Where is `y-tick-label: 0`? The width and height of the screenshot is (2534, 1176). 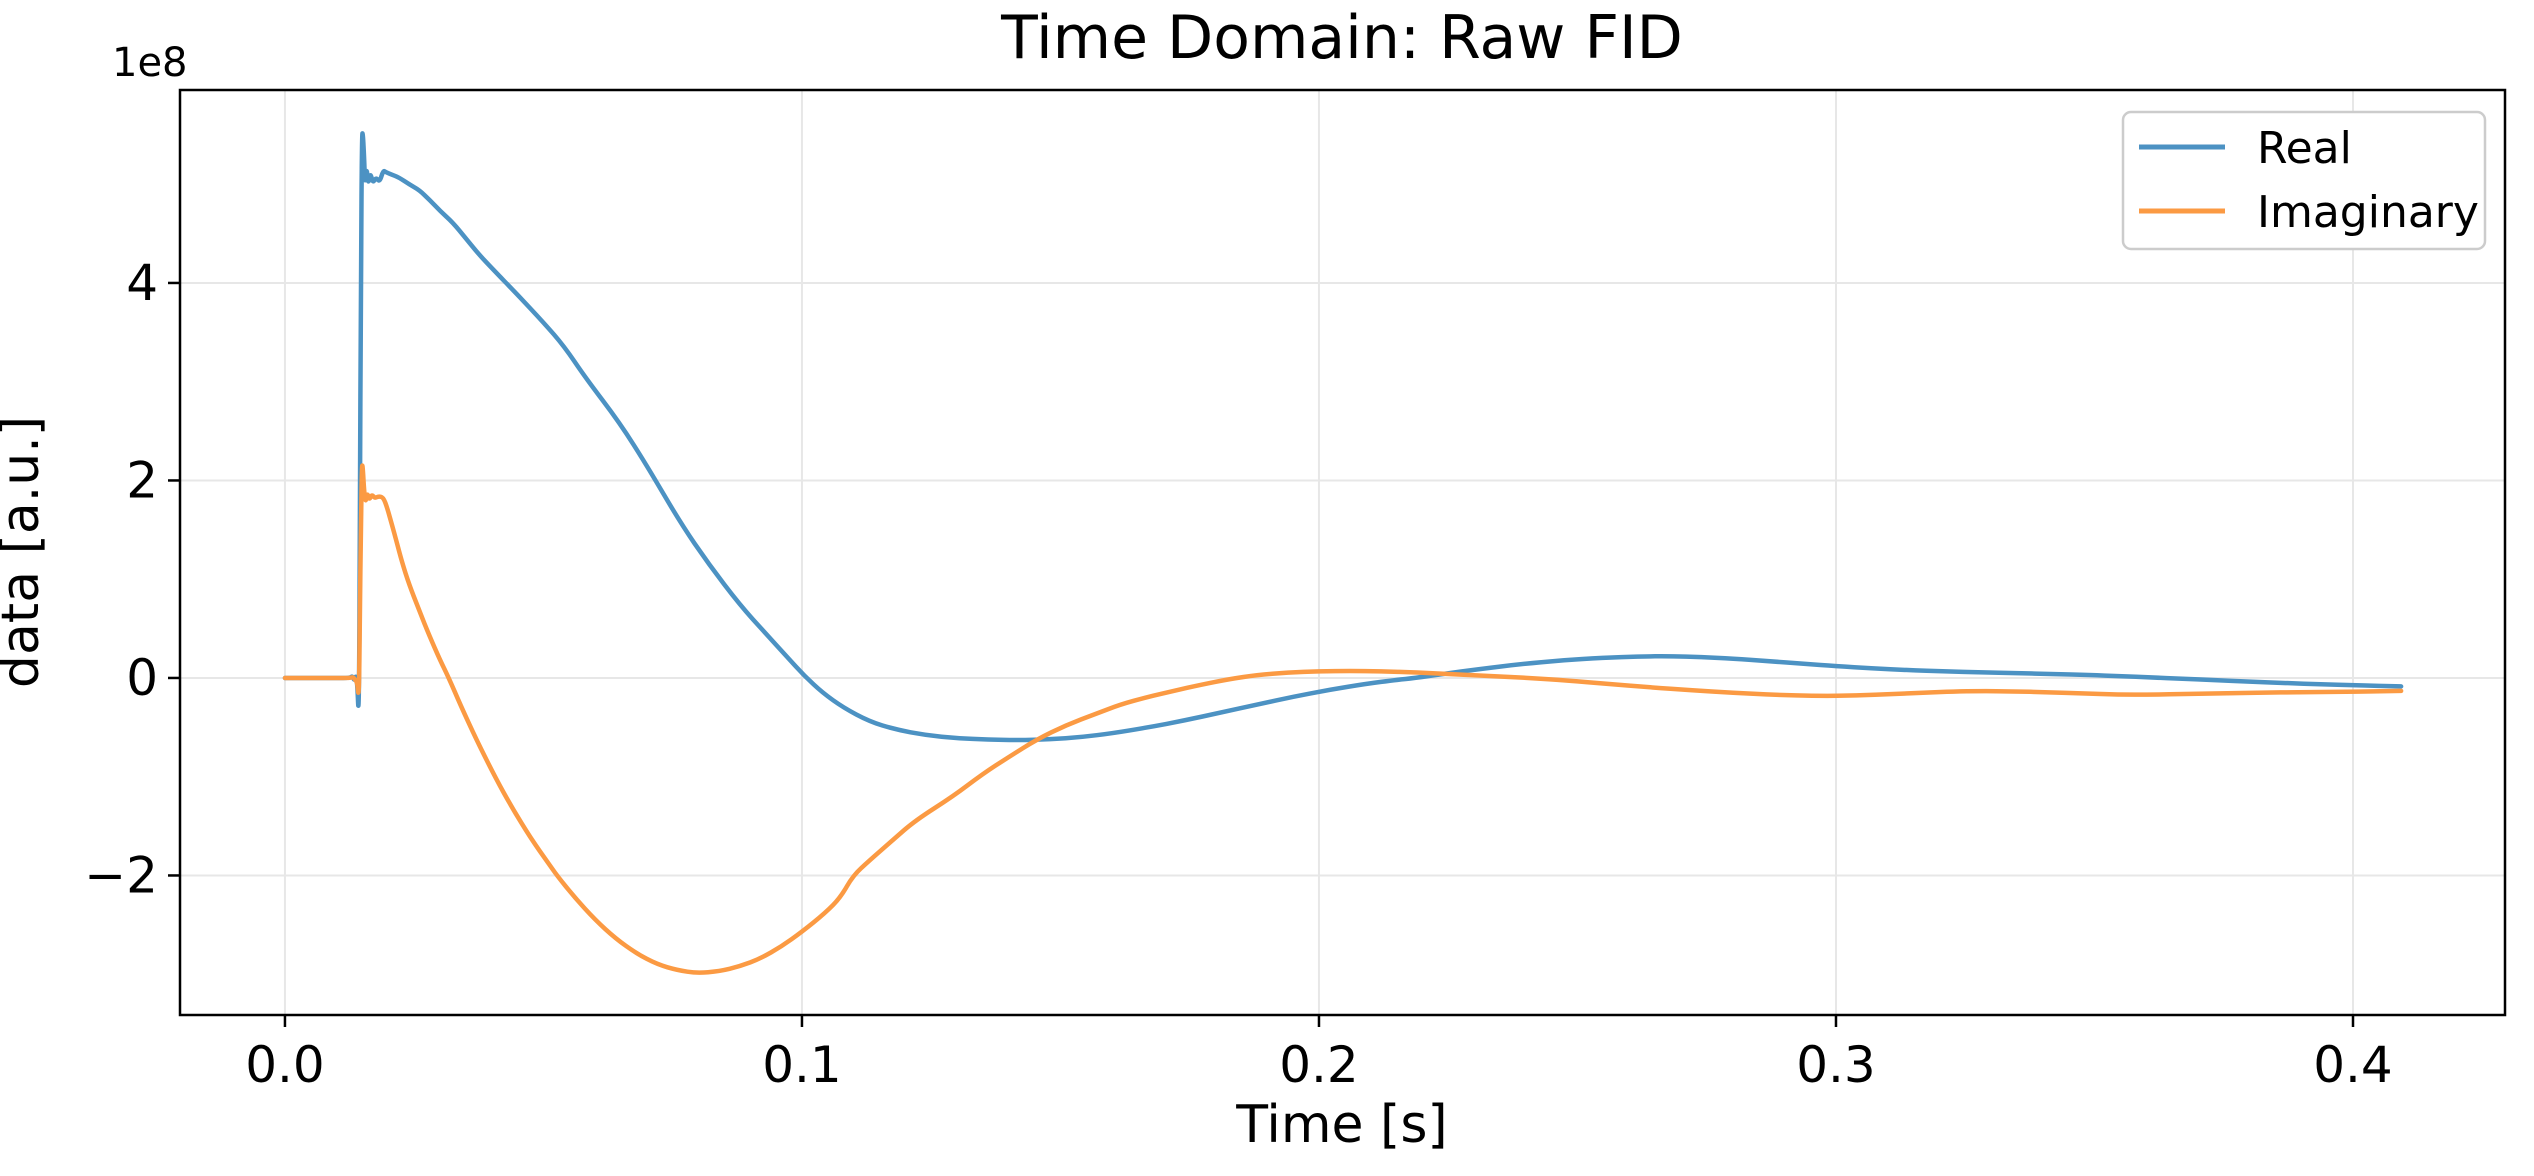 y-tick-label: 0 is located at coordinates (142, 678).